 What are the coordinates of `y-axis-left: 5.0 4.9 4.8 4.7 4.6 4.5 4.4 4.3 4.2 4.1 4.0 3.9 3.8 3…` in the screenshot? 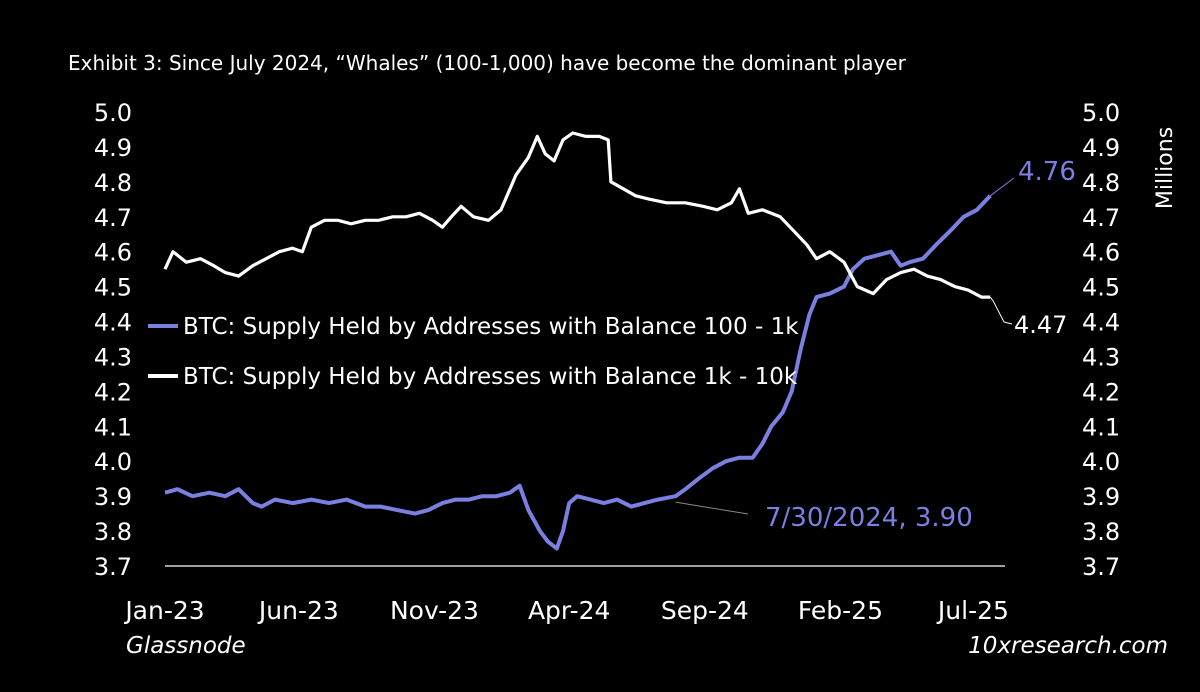 It's located at (113, 340).